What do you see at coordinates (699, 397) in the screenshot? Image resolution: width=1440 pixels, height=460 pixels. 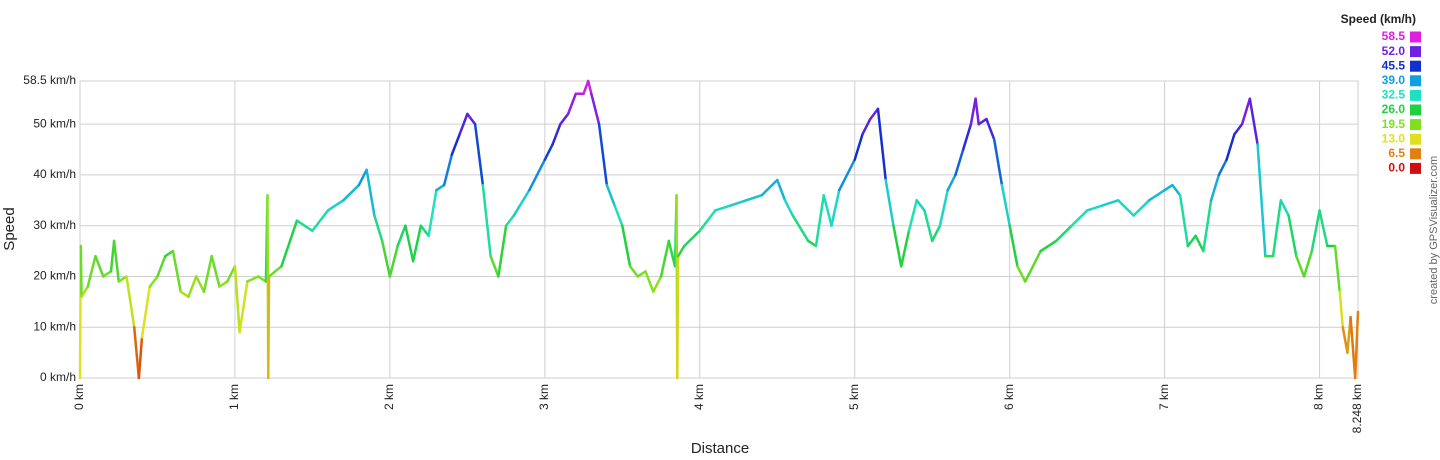 I see `x-tick-label: 4 km` at bounding box center [699, 397].